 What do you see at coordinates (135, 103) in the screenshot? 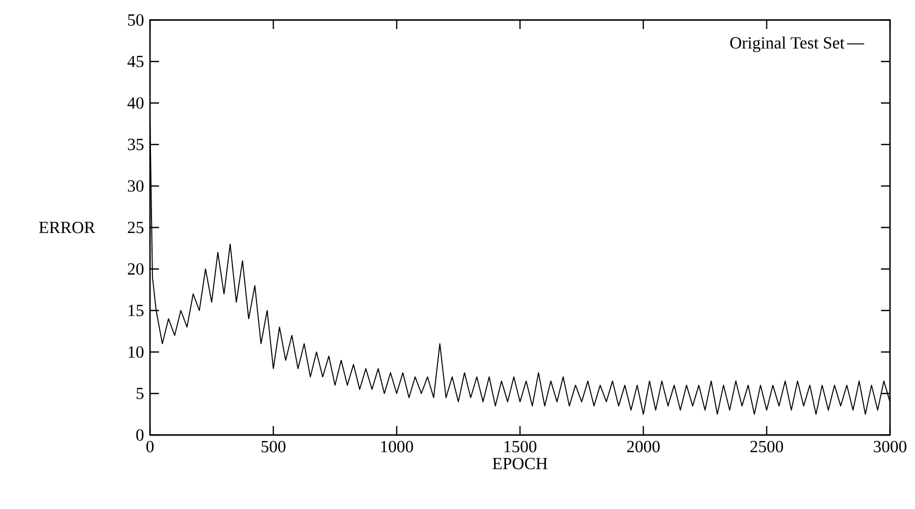
I see `y-tick-label: 40` at bounding box center [135, 103].